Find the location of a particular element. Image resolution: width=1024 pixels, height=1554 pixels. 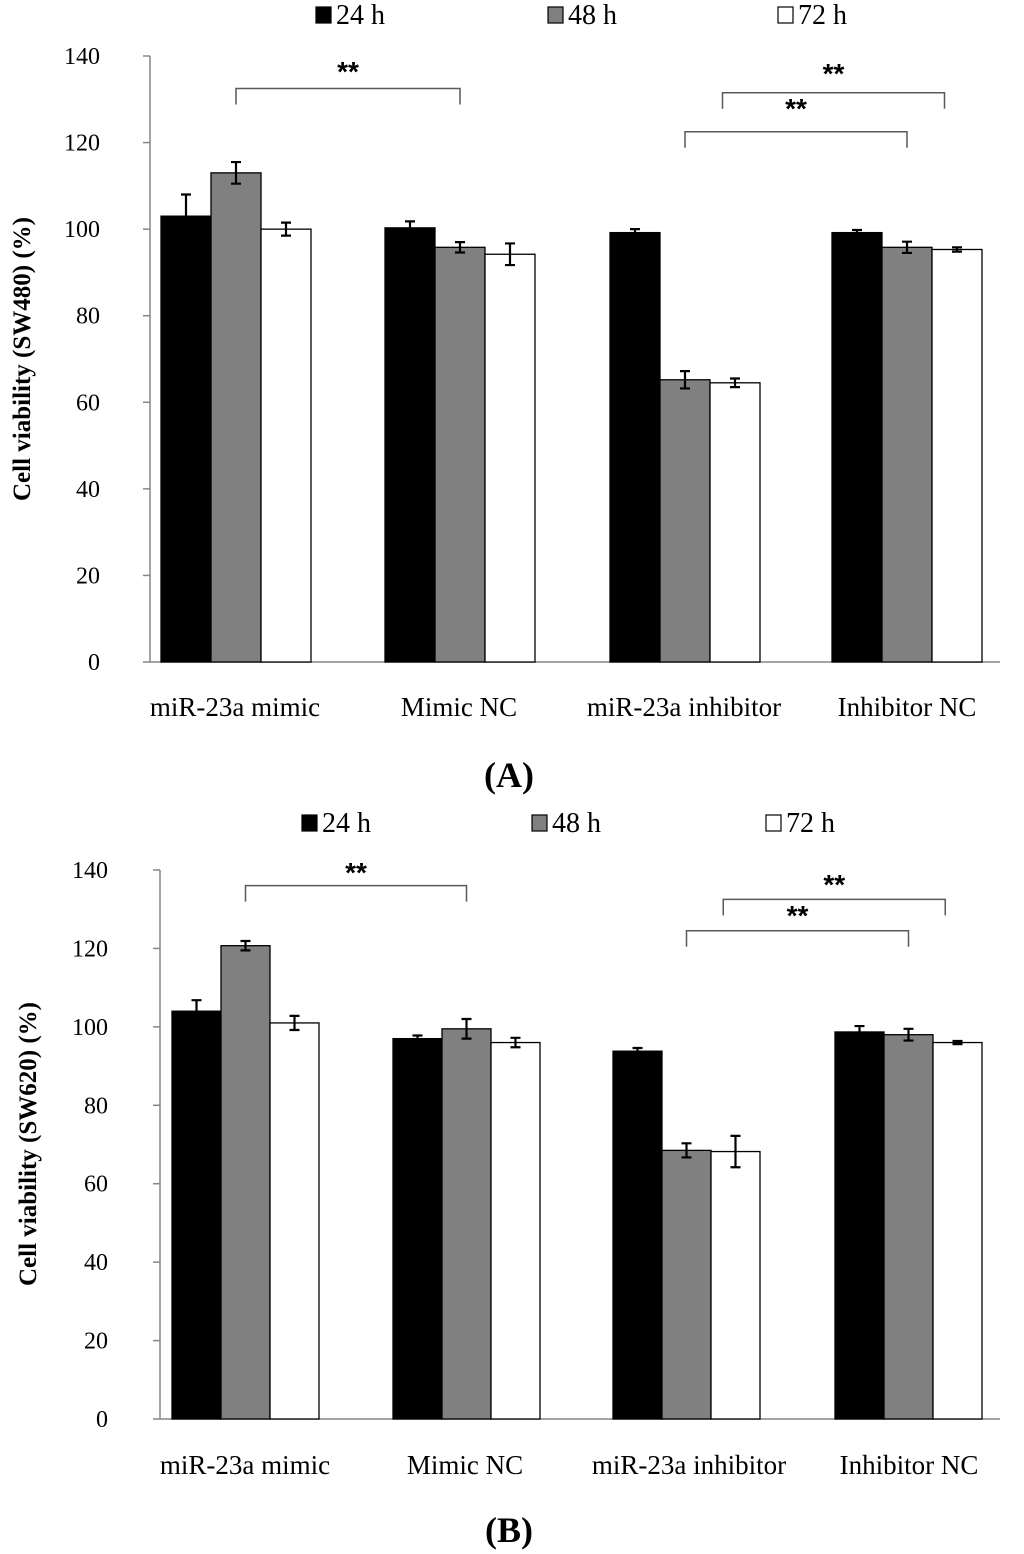

y-axis-label: Cell viability (SW620) (%) is located at coordinates (28, 1144).